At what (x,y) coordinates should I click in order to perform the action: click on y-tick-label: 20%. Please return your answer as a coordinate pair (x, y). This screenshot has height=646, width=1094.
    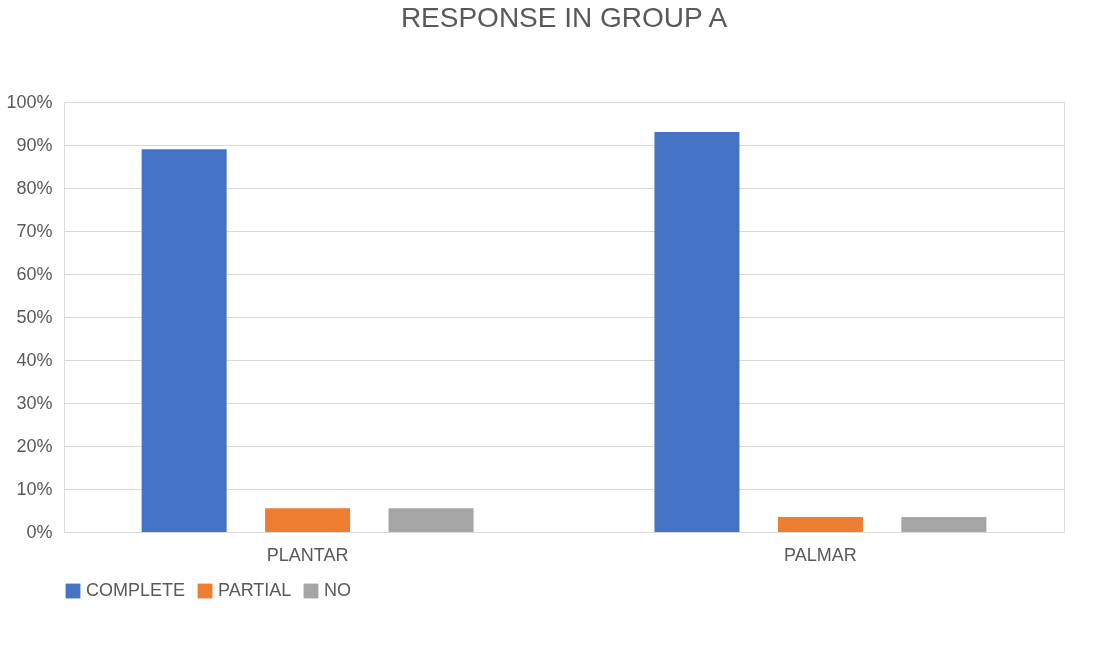
    Looking at the image, I should click on (34, 445).